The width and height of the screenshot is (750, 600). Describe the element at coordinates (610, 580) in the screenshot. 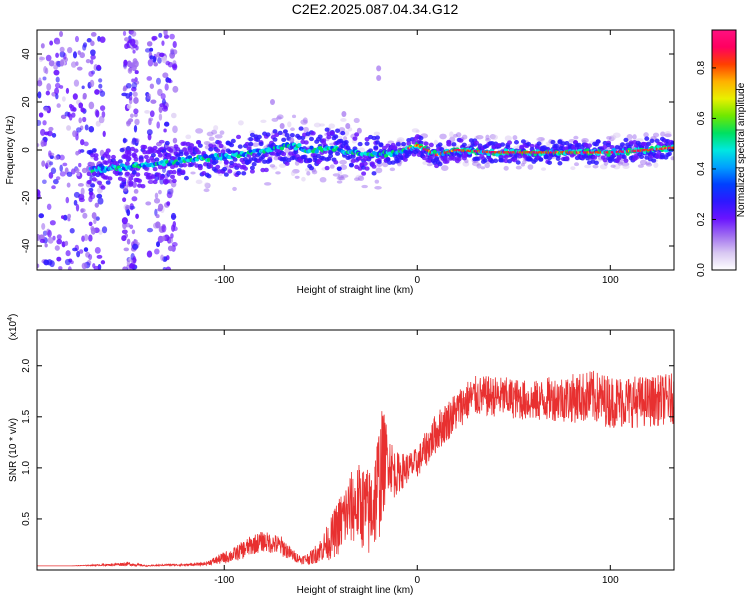

I see `x-tick-label: 100` at that location.